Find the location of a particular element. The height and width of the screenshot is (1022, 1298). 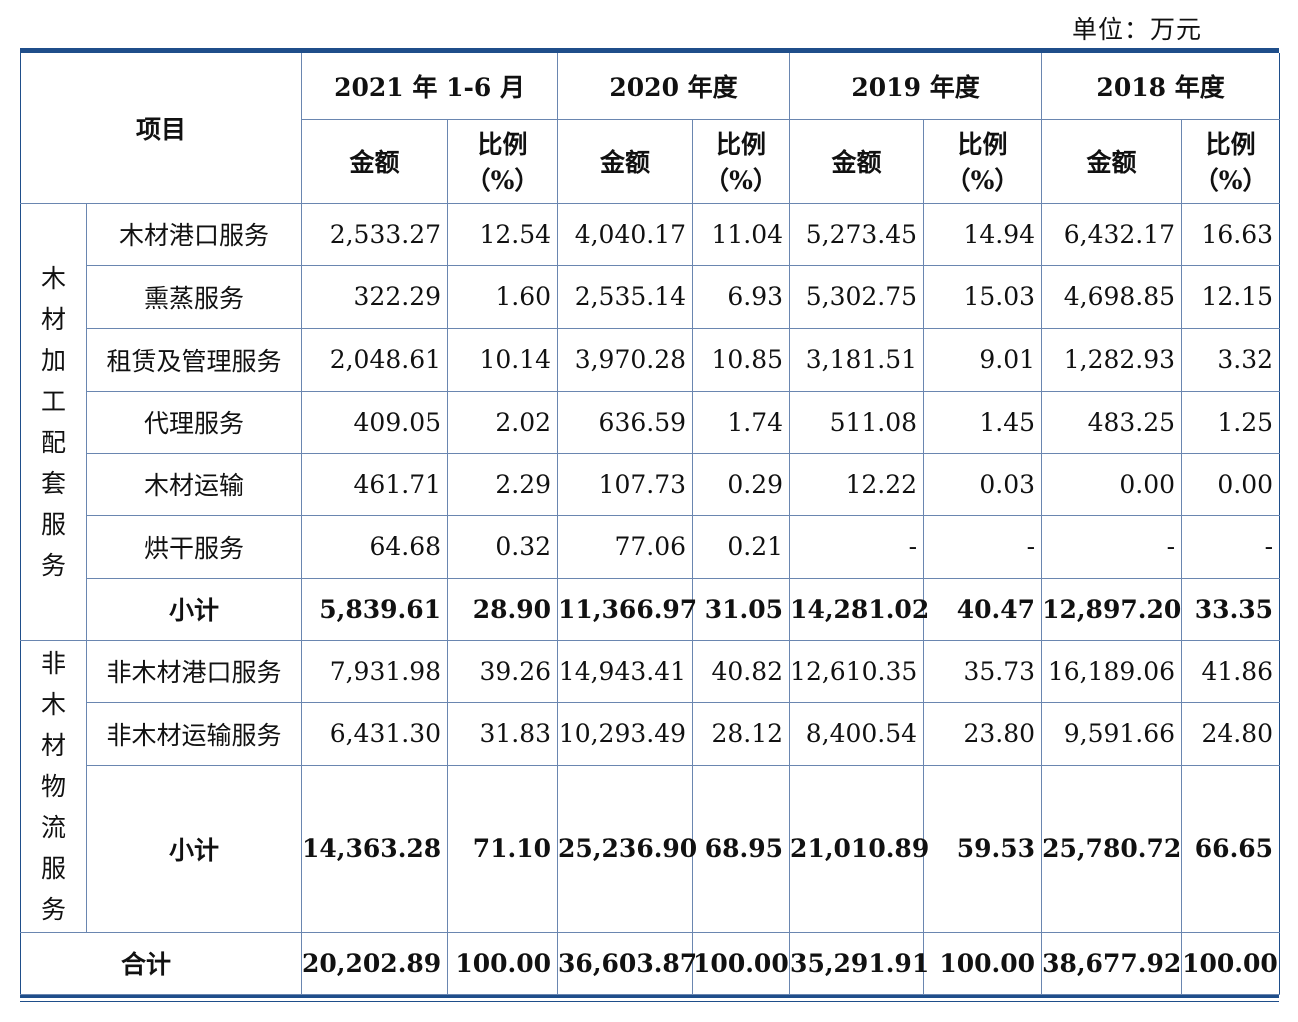

group-label-char: 物 is located at coordinates (53, 786).